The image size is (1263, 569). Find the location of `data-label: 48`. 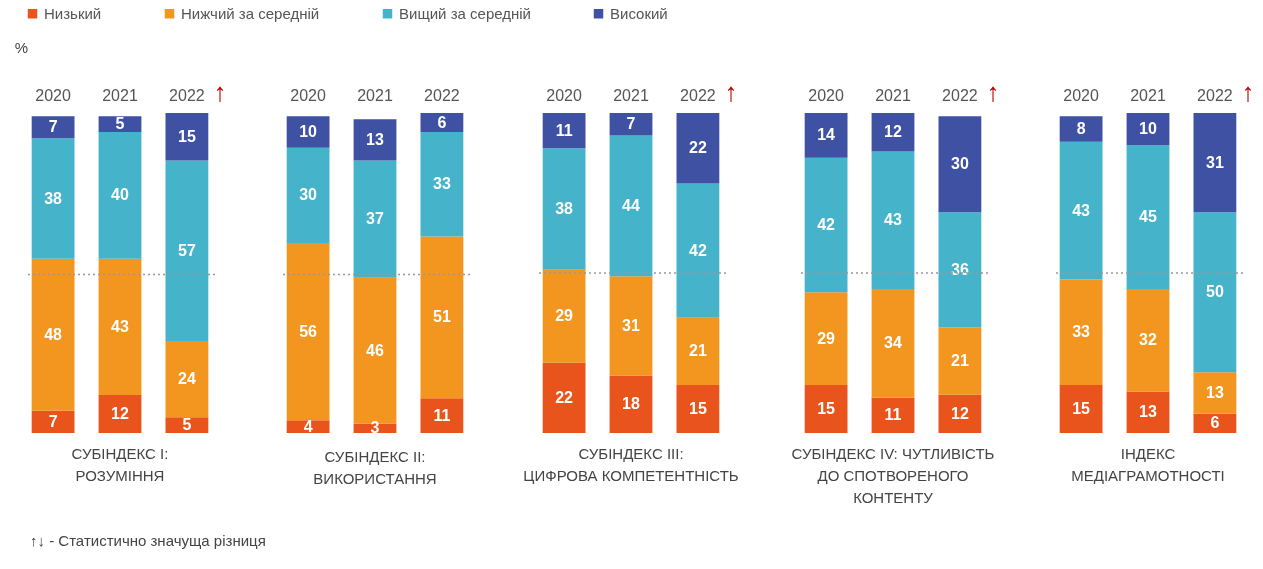

data-label: 48 is located at coordinates (53, 334).